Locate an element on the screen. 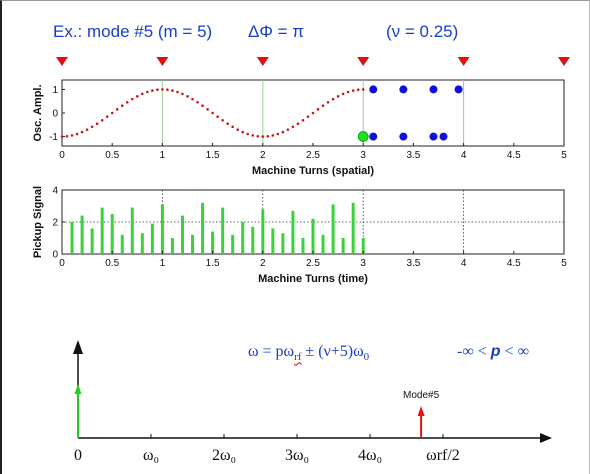 This screenshot has width=590, height=474. frequency-formula: ω = pωrf ± (ν+5)ω0 is located at coordinates (308, 353).